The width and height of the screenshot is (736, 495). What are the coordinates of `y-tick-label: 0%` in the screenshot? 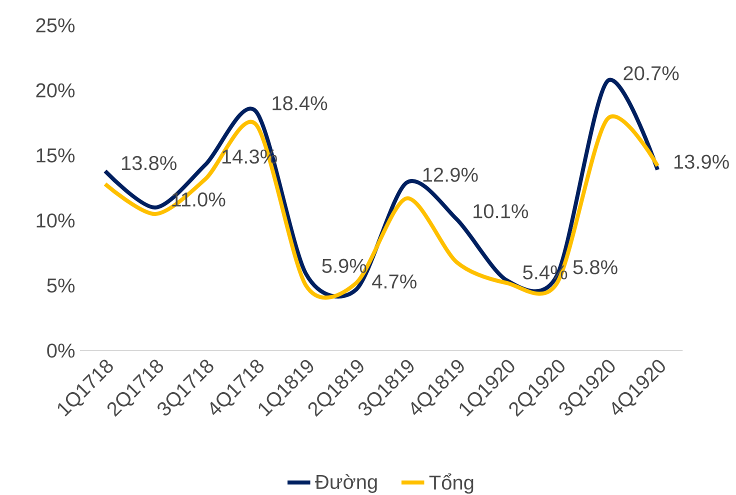 It's located at (61, 351).